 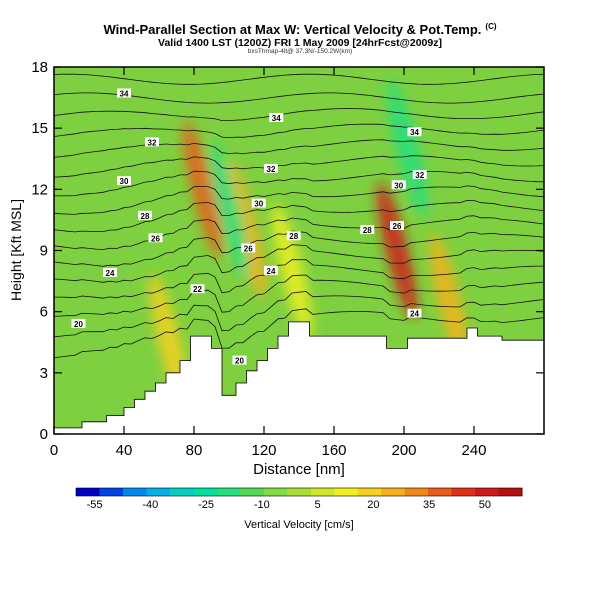 What do you see at coordinates (44, 434) in the screenshot?
I see `y-tick-label: 0` at bounding box center [44, 434].